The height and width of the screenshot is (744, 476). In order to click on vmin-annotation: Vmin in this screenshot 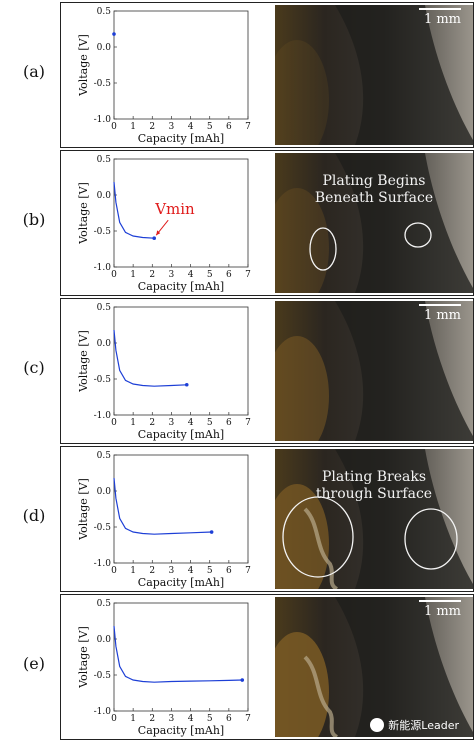, I will do `click(174, 218)`.